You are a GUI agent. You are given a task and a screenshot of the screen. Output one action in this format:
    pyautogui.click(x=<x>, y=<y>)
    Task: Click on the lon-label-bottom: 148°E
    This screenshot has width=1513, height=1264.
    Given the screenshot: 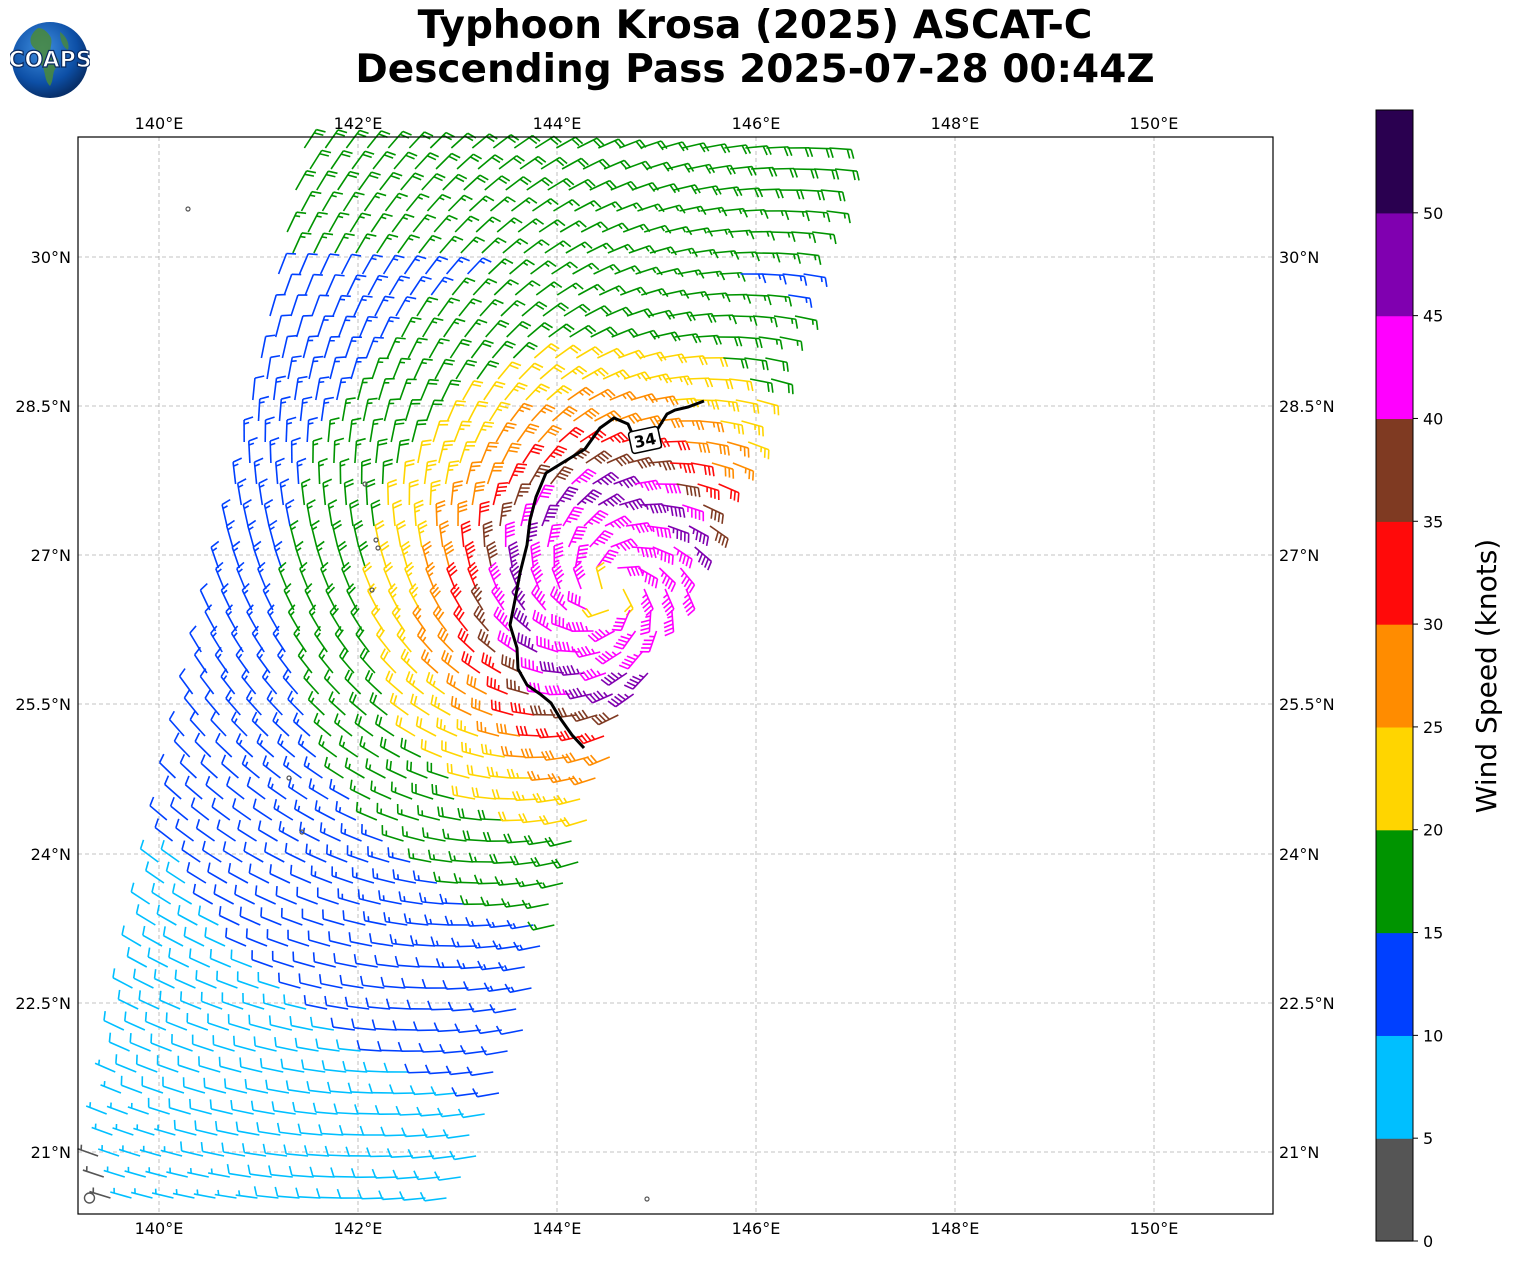 What is the action you would take?
    pyautogui.click(x=955, y=1228)
    